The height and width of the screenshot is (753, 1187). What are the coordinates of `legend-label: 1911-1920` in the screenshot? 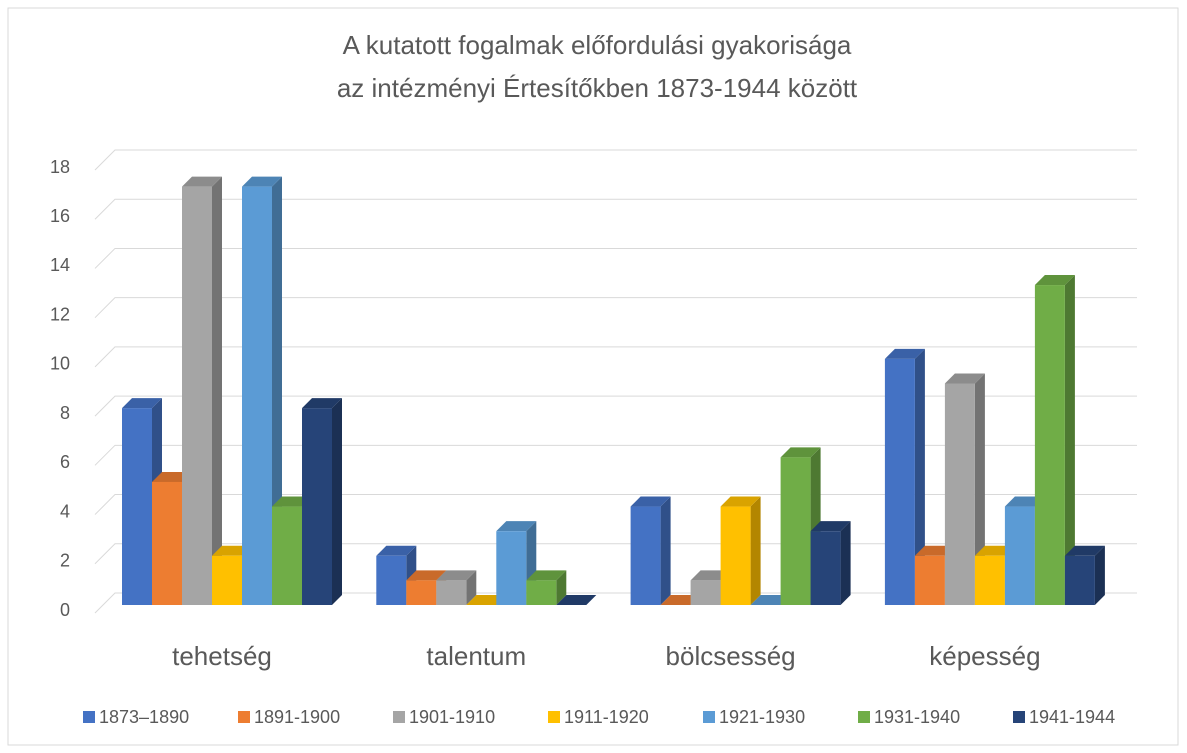 It's located at (606, 717).